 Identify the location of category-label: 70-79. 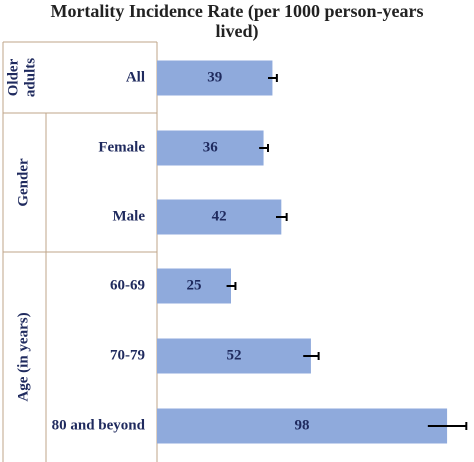
(127, 355).